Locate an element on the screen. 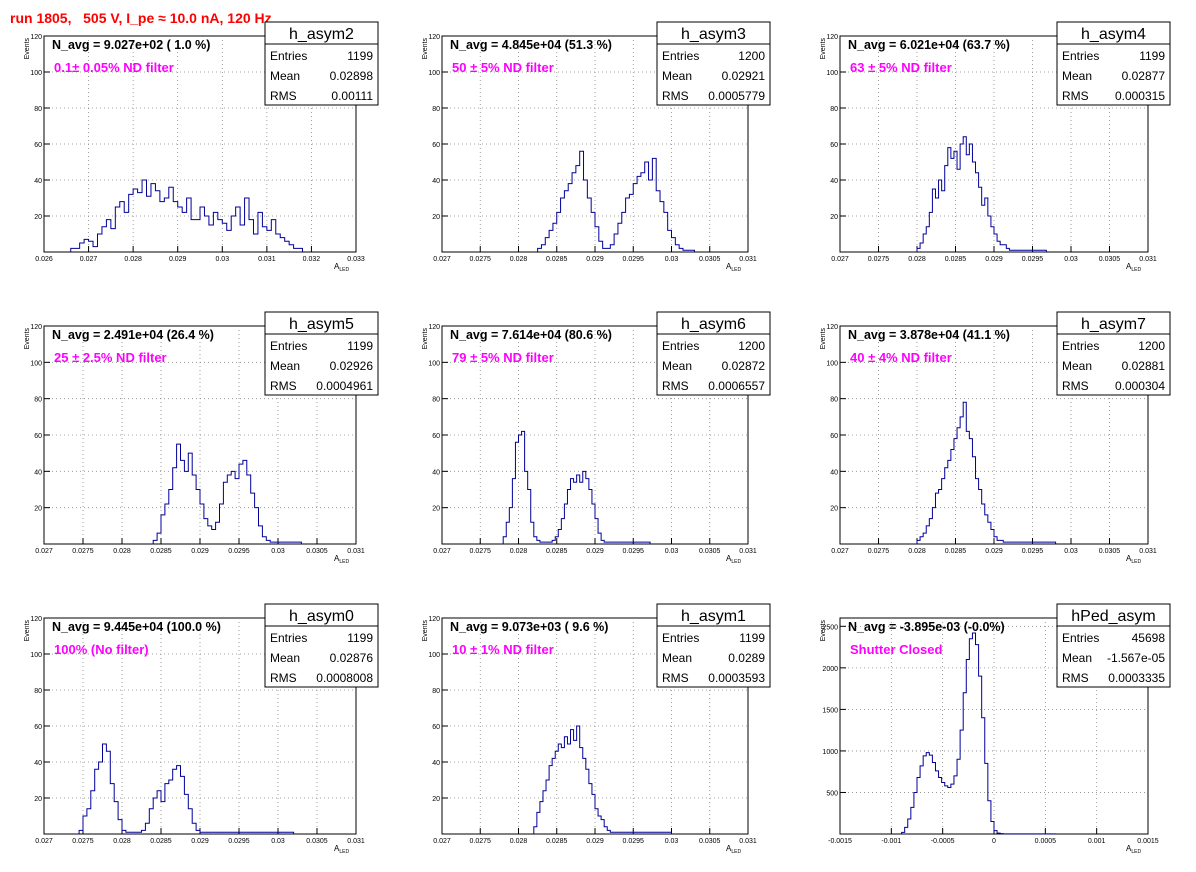 Image resolution: width=1196 pixels, height=872 pixels. stats-box is located at coordinates (1113, 63).